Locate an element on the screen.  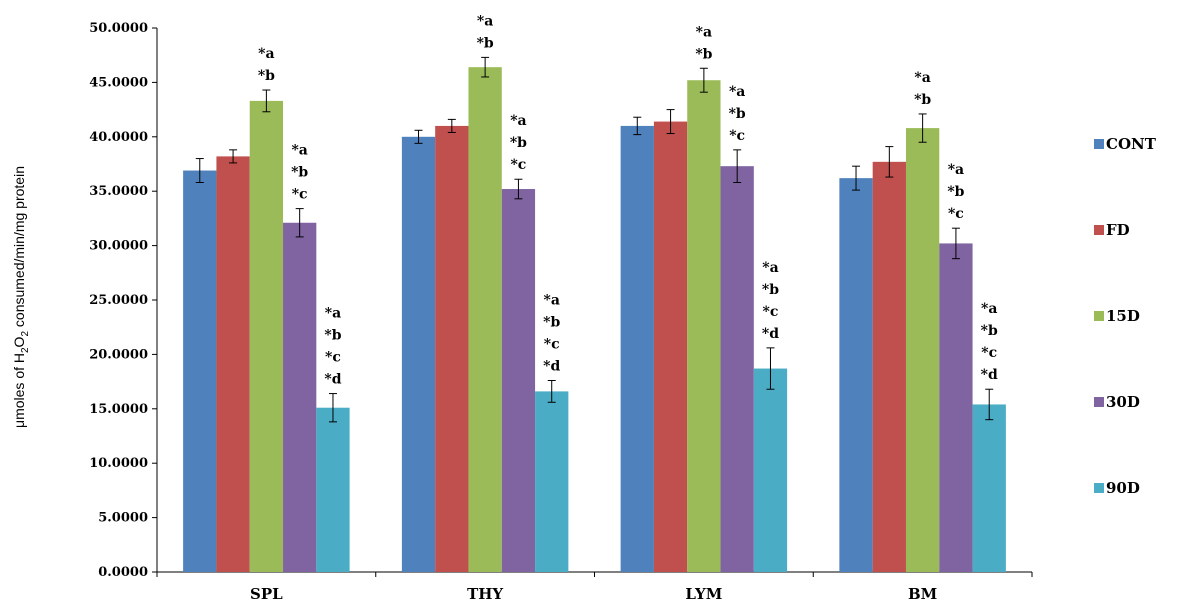
y-tick-label: 30.0000 is located at coordinates (118, 246).